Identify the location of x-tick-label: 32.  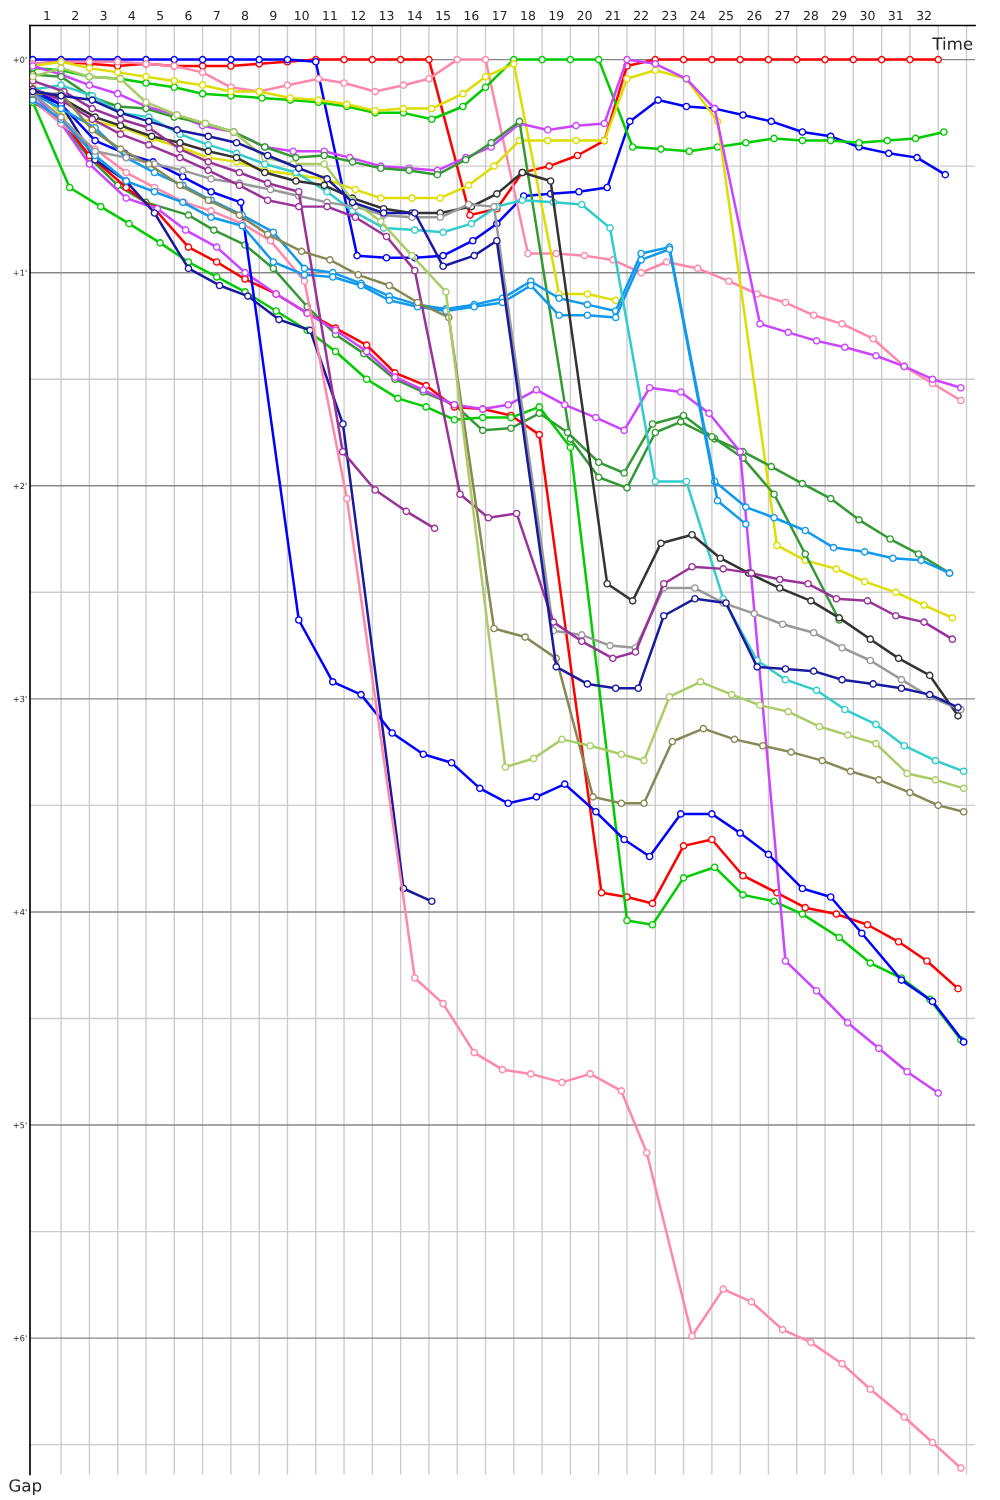
(924, 15).